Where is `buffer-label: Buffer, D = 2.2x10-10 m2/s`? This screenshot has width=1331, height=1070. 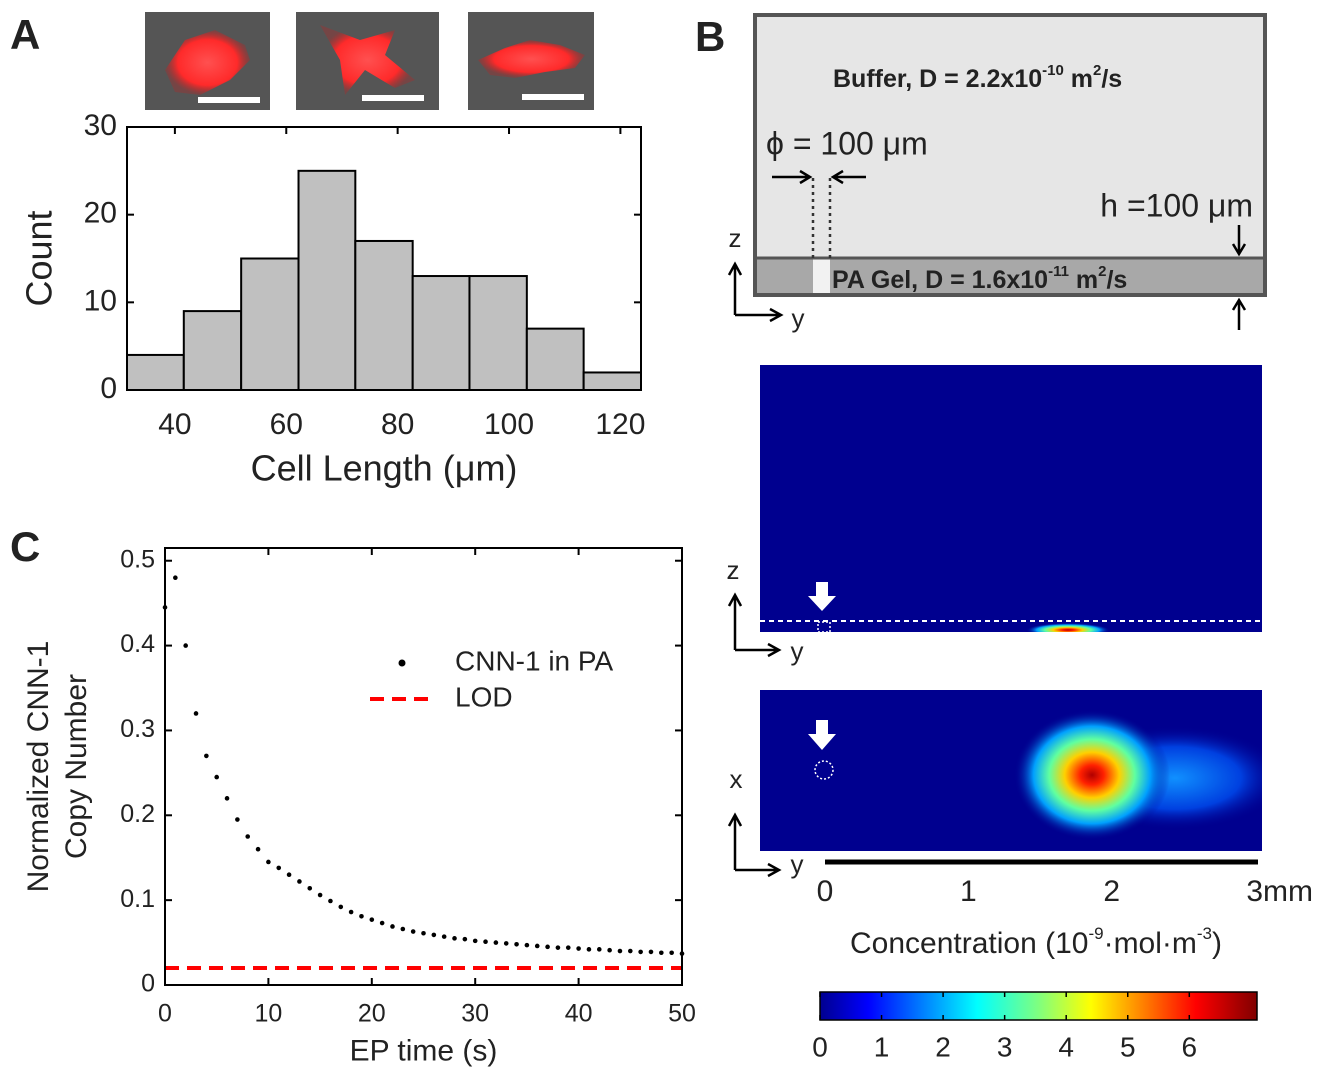 buffer-label: Buffer, D = 2.2x10-10 m2/s is located at coordinates (977, 77).